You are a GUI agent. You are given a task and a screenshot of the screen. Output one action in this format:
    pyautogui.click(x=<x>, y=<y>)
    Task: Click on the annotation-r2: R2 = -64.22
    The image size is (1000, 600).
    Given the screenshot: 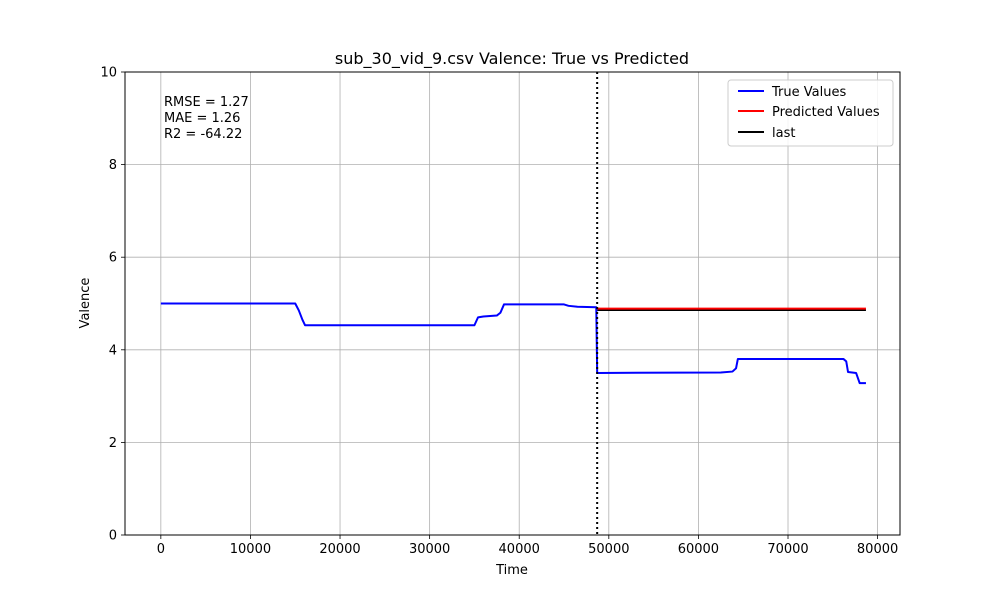 What is the action you would take?
    pyautogui.click(x=203, y=134)
    